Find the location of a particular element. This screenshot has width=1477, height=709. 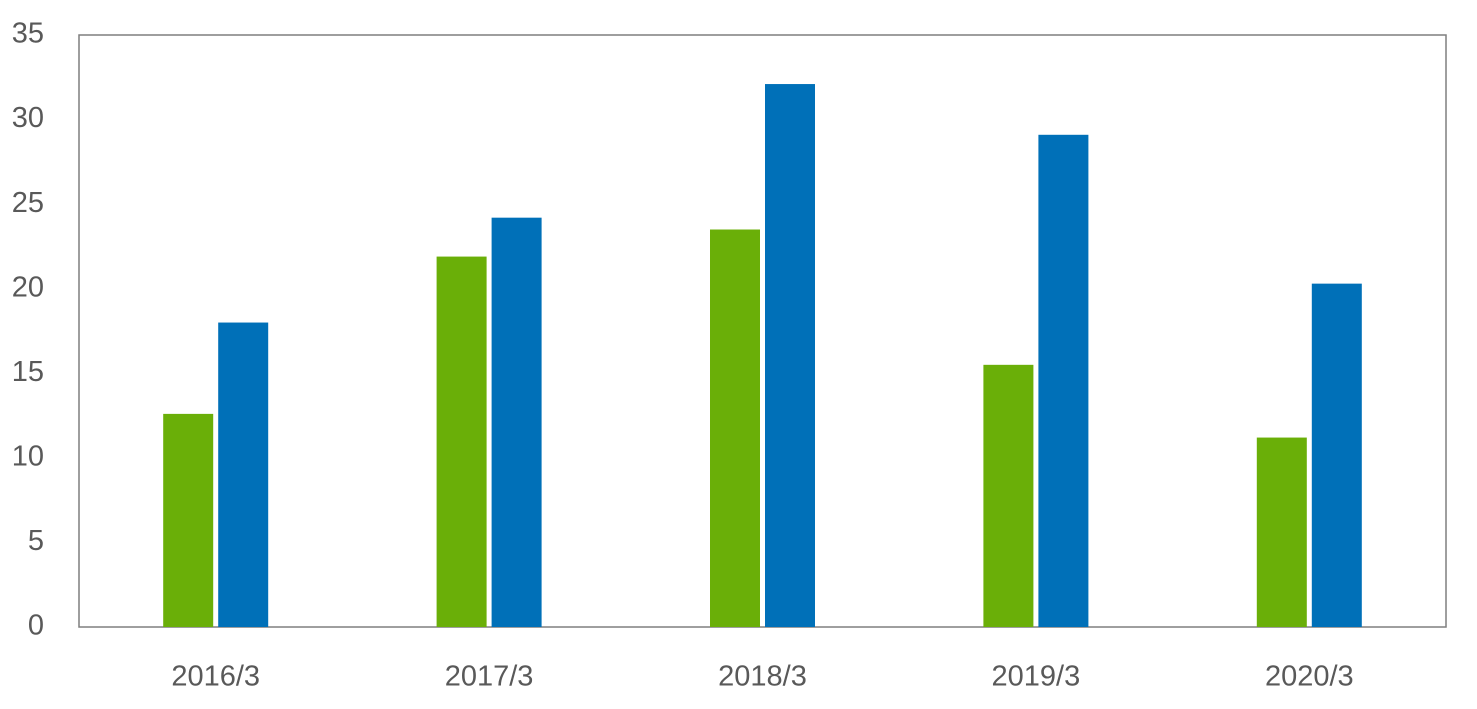

y-tick-label: 35 is located at coordinates (28, 34).